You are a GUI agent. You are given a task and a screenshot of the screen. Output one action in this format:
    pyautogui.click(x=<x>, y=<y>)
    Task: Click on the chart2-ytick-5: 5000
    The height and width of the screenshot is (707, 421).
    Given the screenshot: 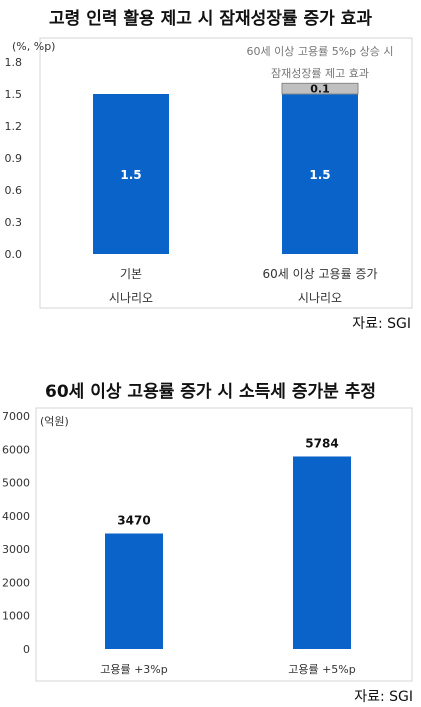 What is the action you would take?
    pyautogui.click(x=16, y=483)
    